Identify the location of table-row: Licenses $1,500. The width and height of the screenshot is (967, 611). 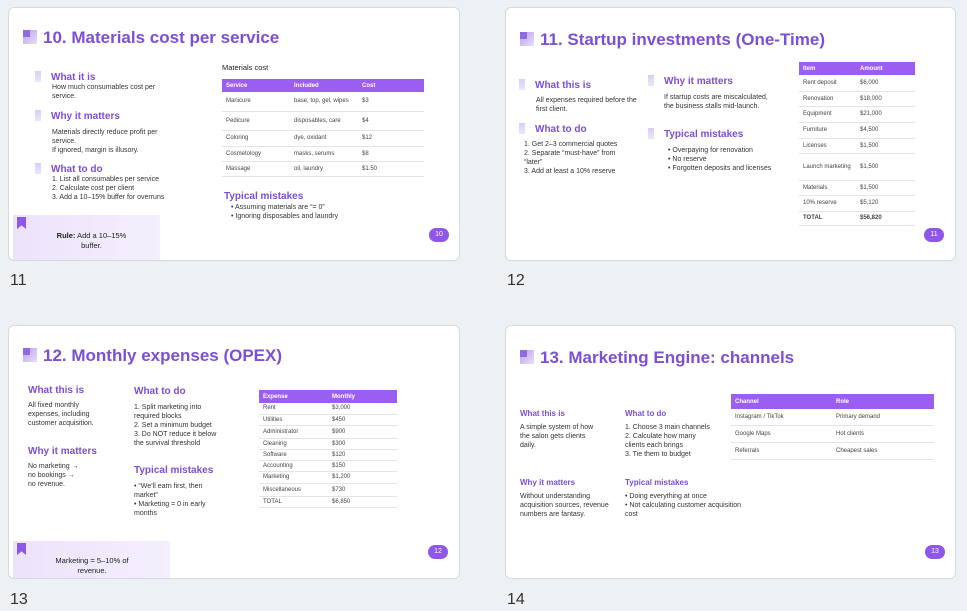
(857, 146).